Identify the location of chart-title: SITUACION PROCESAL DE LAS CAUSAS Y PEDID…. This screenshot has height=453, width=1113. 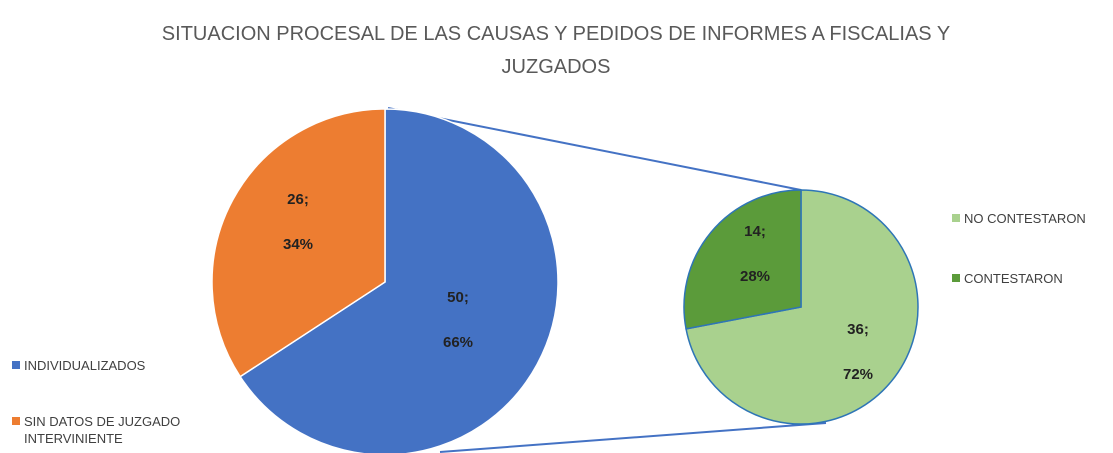
(556, 50).